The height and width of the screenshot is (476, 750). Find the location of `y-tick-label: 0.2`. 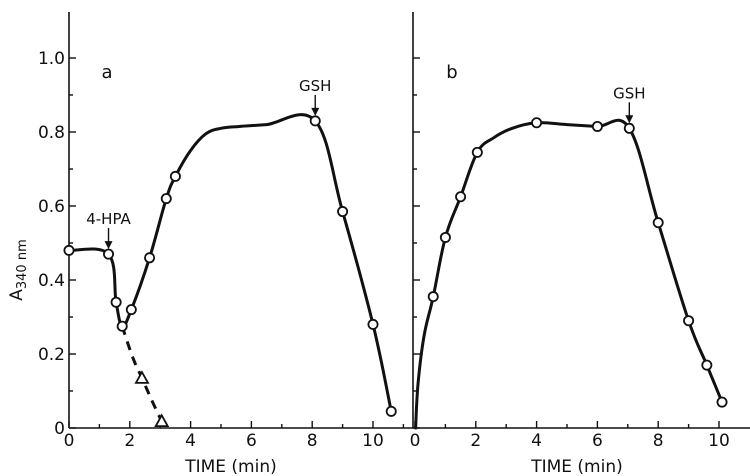

y-tick-label: 0.2 is located at coordinates (51, 355).